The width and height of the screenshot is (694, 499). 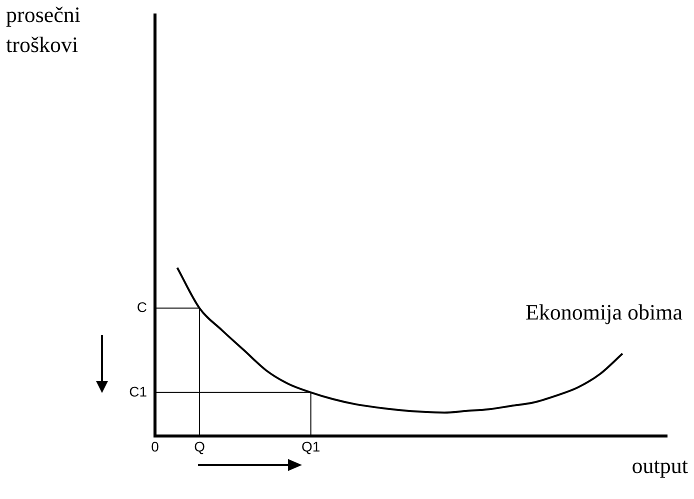 What do you see at coordinates (604, 311) in the screenshot?
I see `text: Ekonomija obima` at bounding box center [604, 311].